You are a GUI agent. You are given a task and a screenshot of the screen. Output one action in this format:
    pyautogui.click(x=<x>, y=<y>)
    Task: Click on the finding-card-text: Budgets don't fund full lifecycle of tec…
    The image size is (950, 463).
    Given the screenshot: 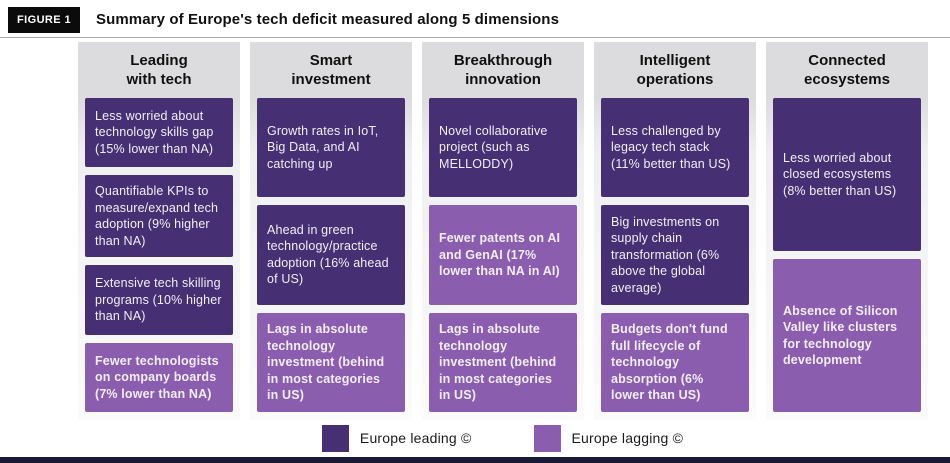 What is the action you would take?
    pyautogui.click(x=669, y=362)
    